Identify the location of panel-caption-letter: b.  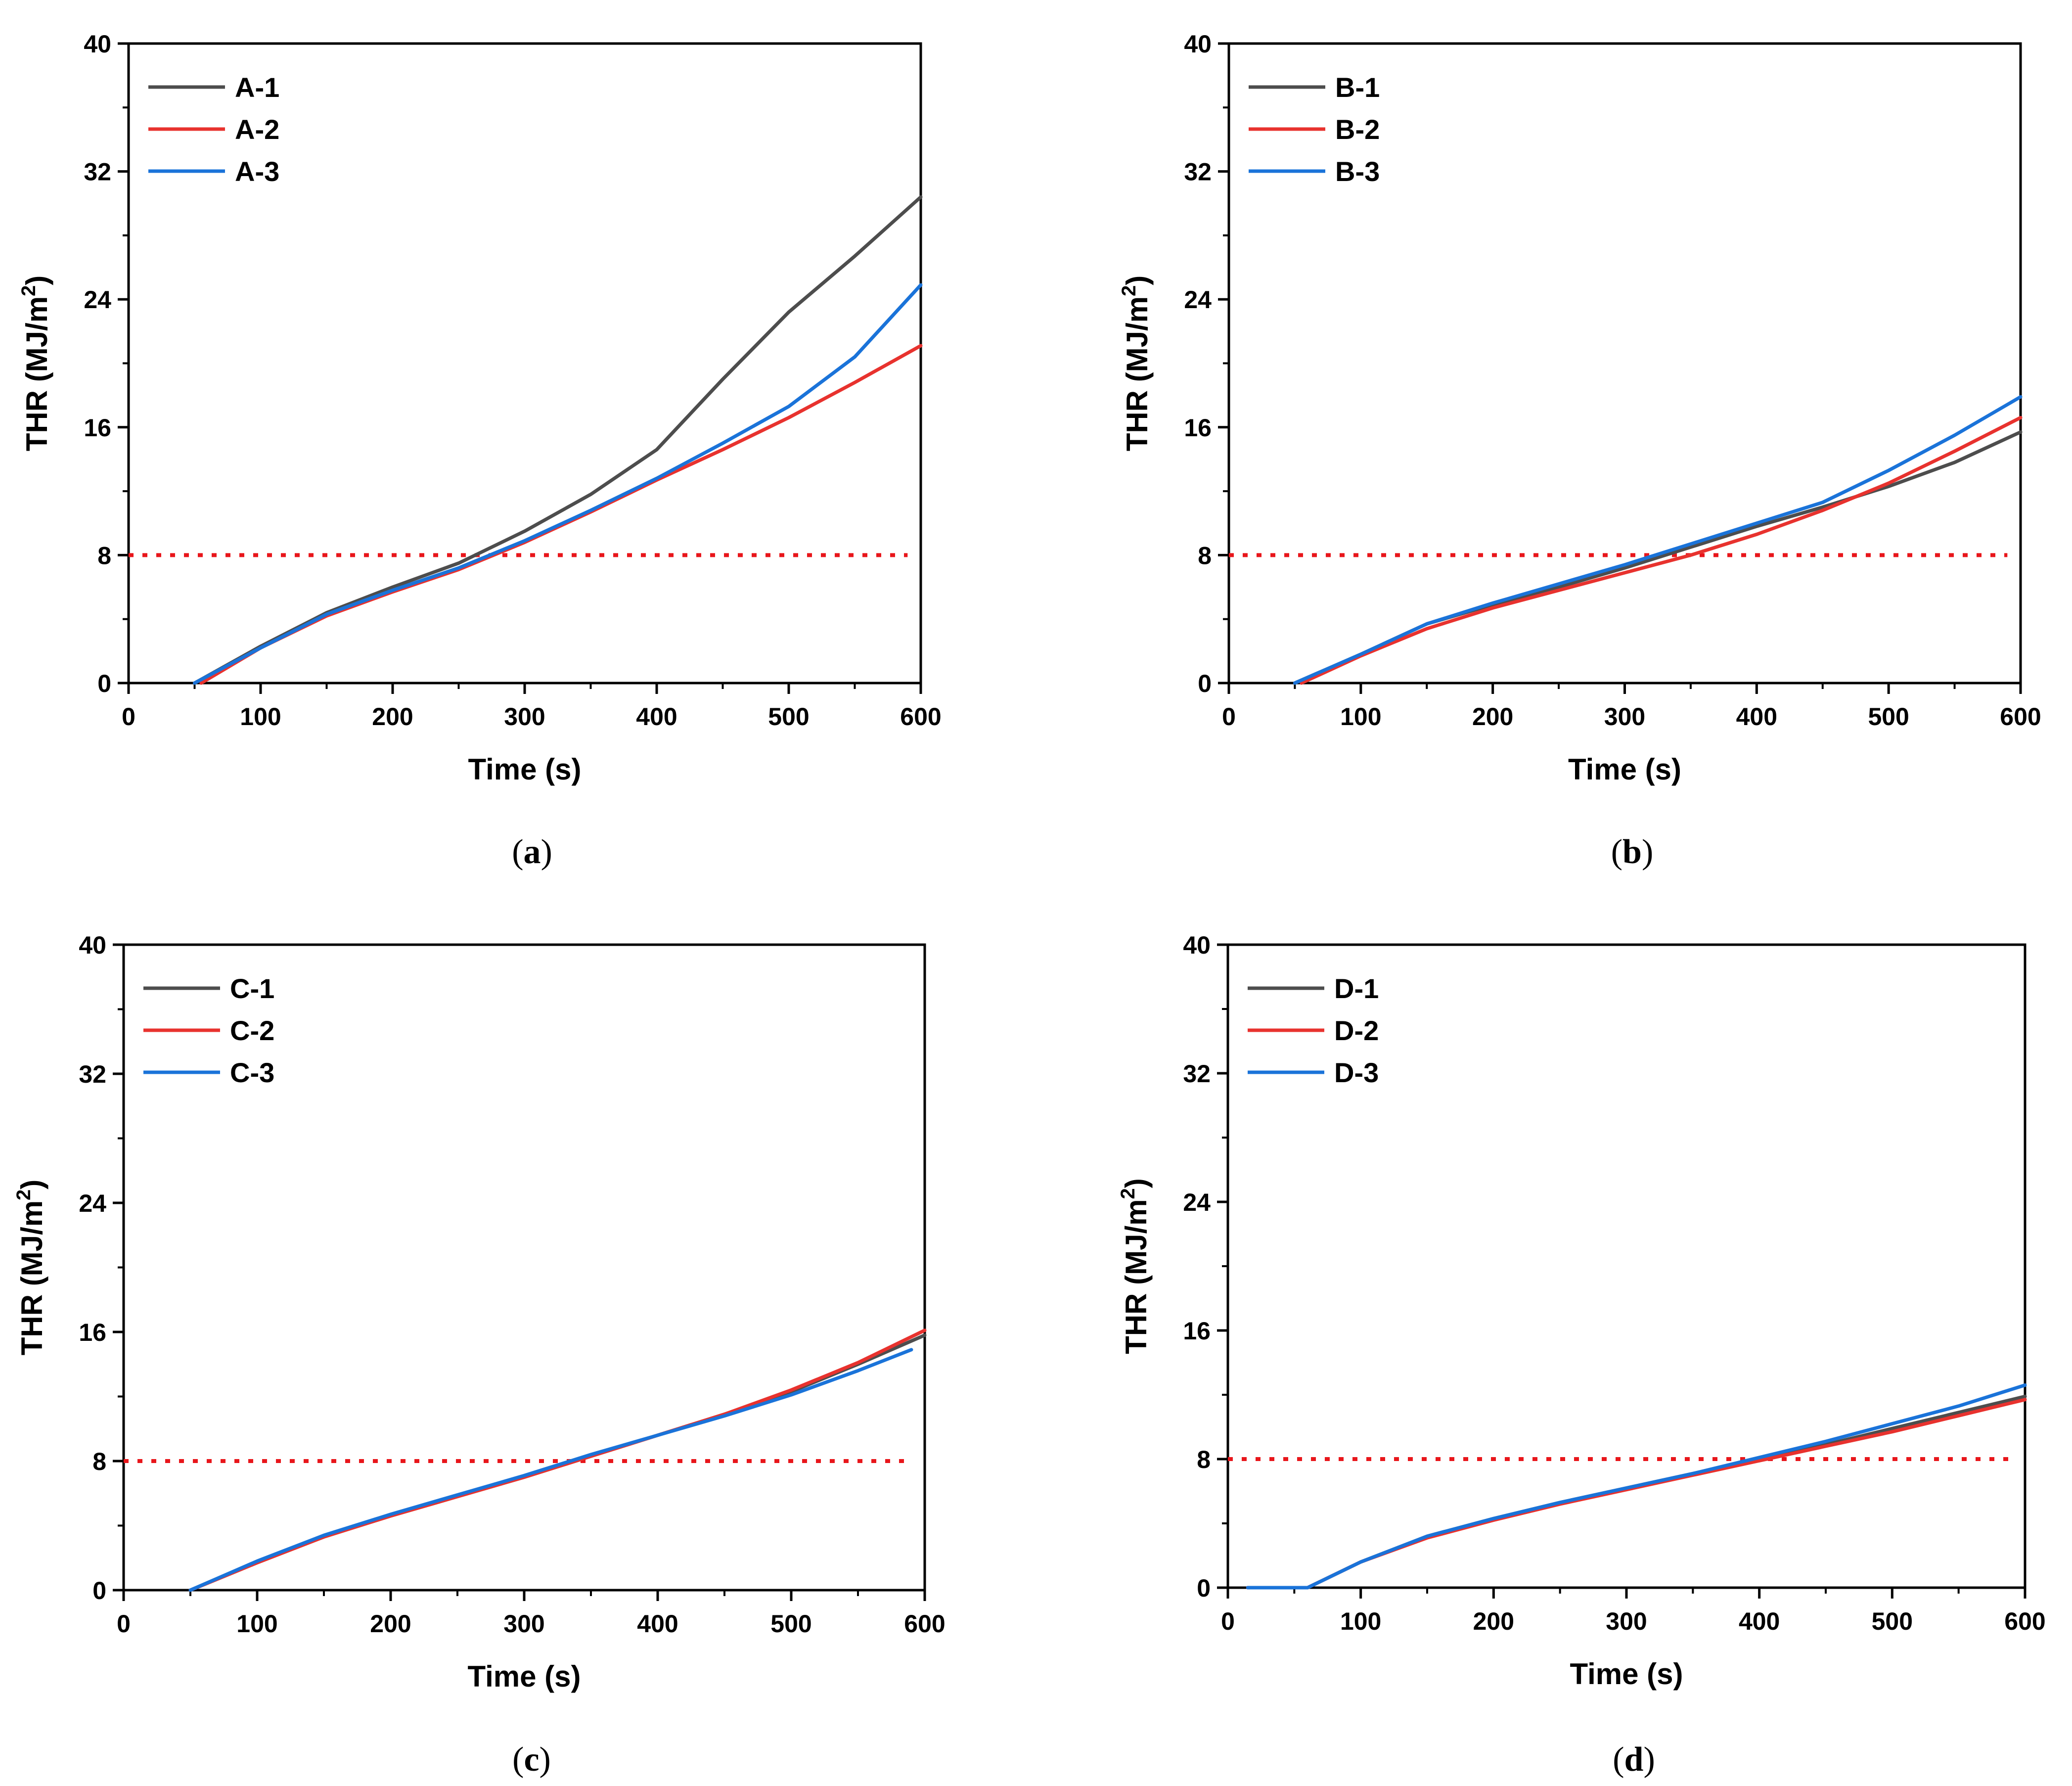
(1632, 852).